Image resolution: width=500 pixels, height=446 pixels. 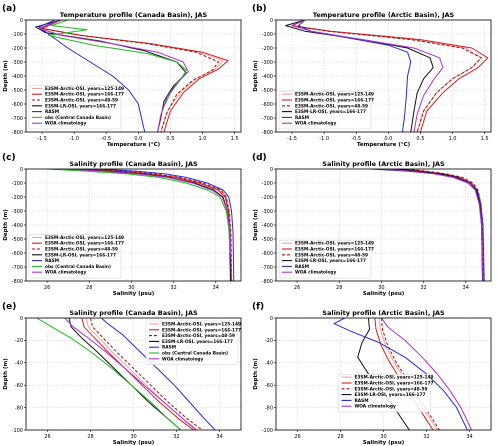 I want to click on chart-title: Salinity profile (Canada Basin), JAS, so click(x=133, y=313).